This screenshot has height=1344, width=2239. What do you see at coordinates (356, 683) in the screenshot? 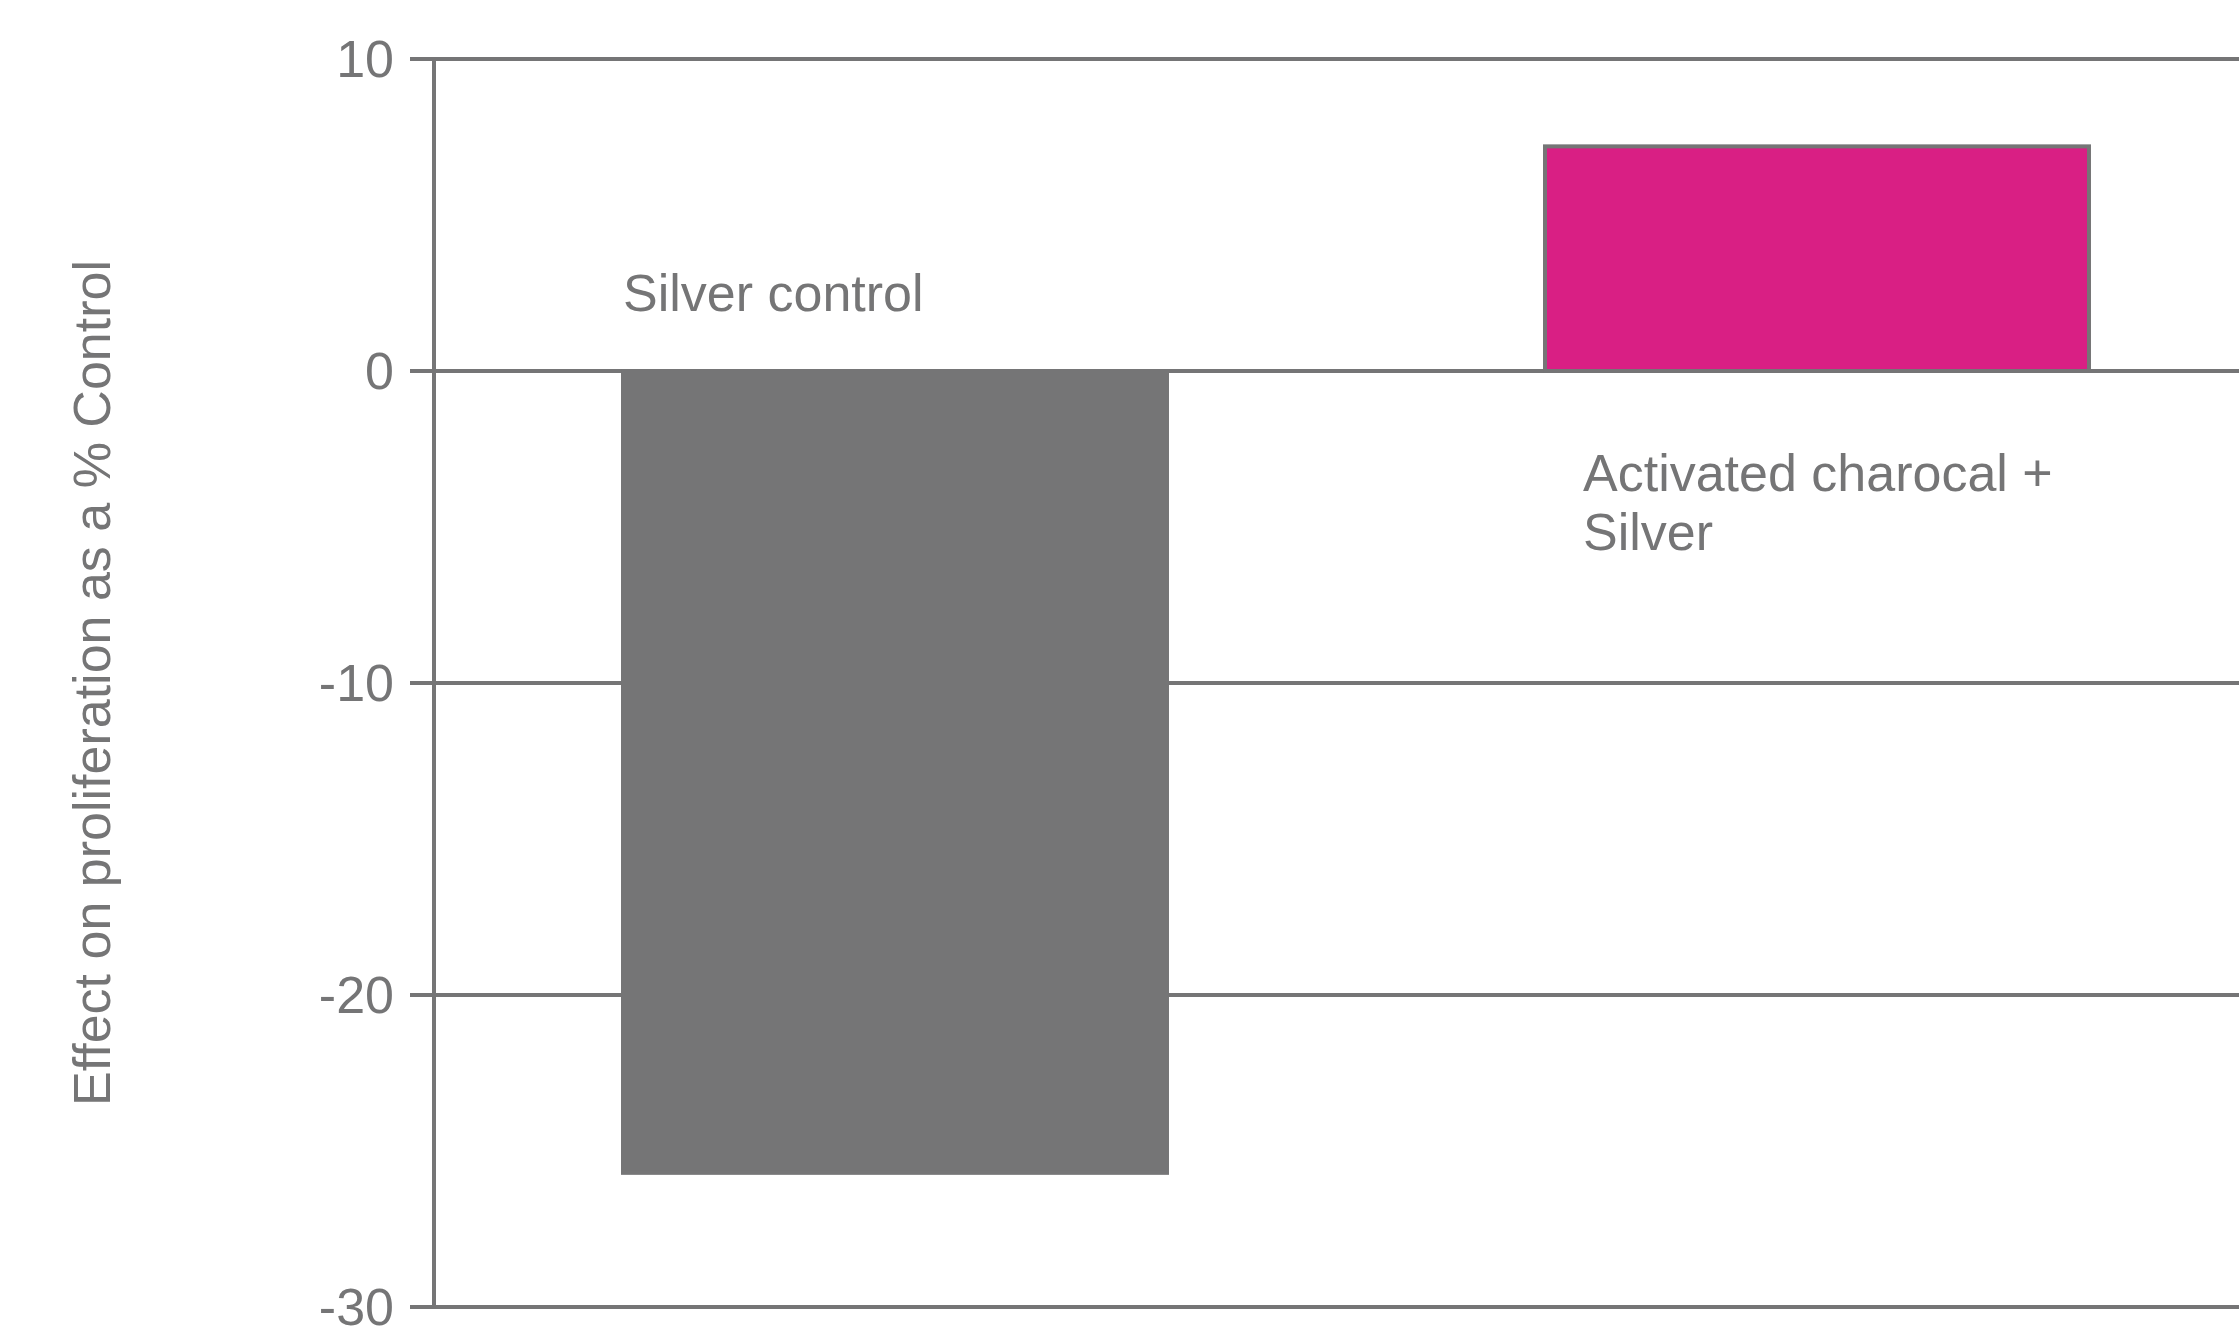
I see `y-tick-label: -10` at bounding box center [356, 683].